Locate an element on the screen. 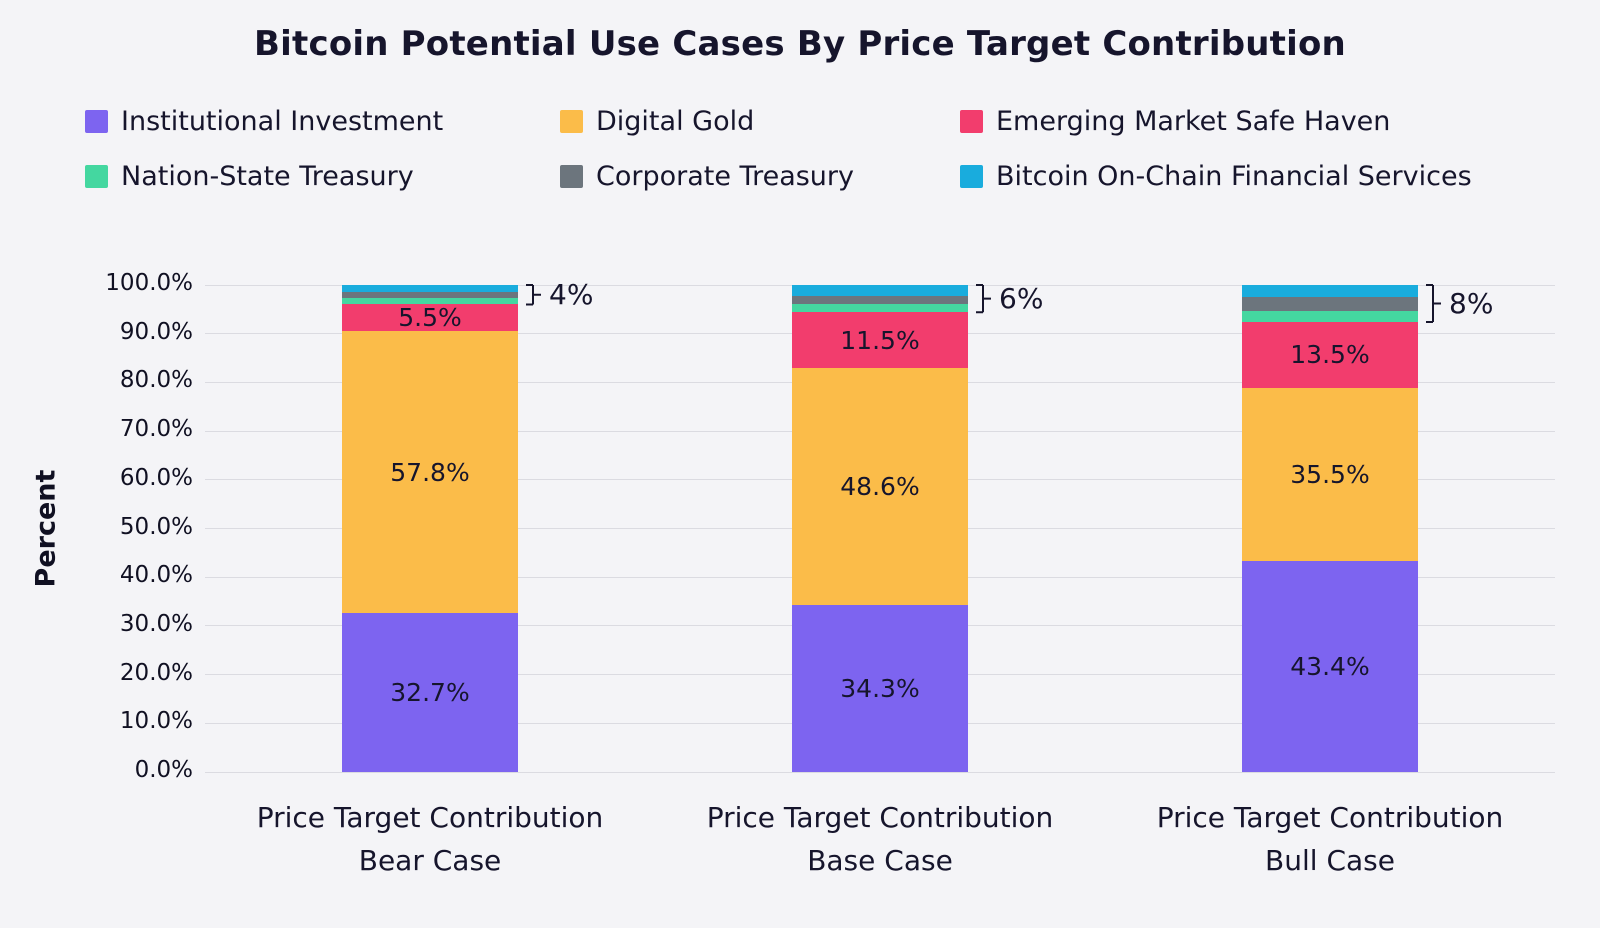  bar-segment: 13.5% is located at coordinates (1330, 355).